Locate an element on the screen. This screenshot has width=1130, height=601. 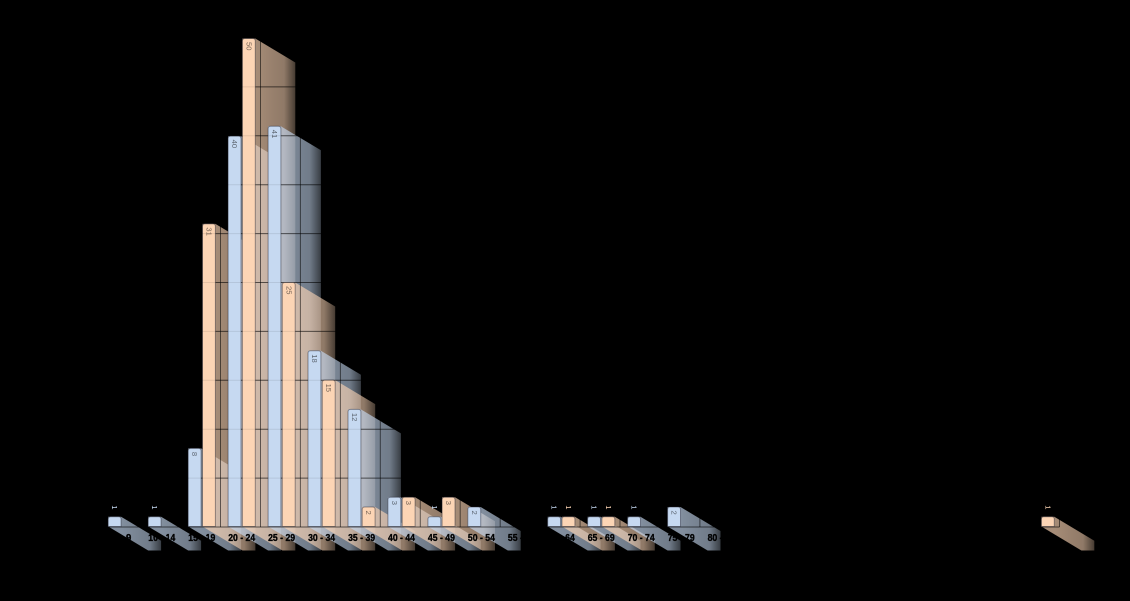
svg-text: 85 - 89 is located at coordinates (761, 538).